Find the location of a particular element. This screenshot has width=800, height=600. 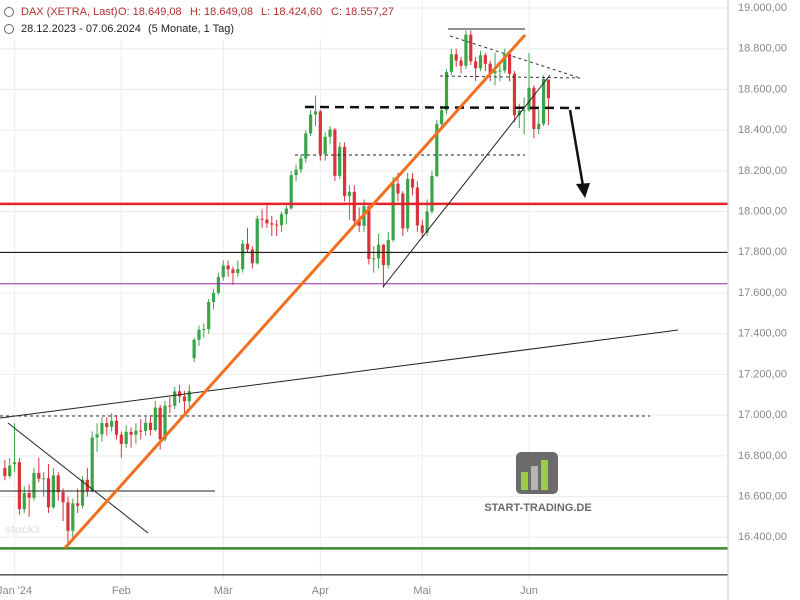

header-bg is located at coordinates (200, 20).